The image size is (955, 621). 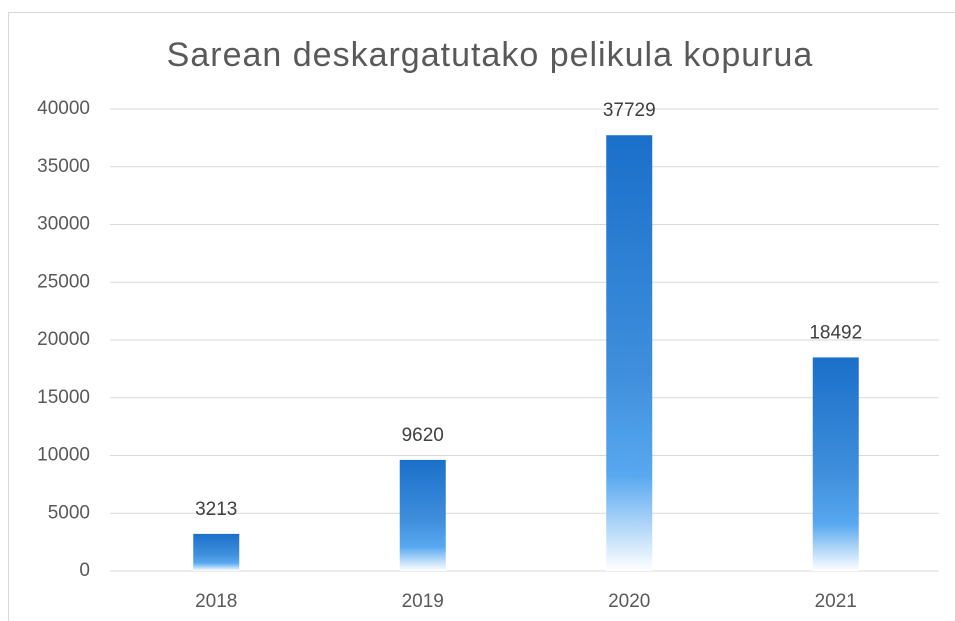 I want to click on chart-title: Sarean deskargatutako pelikula kopurua, so click(x=490, y=55).